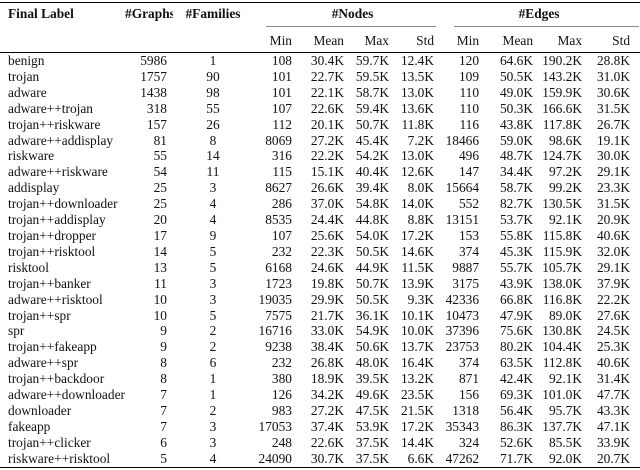  What do you see at coordinates (562, 204) in the screenshot?
I see `cell-edges-max: 130.5K` at bounding box center [562, 204].